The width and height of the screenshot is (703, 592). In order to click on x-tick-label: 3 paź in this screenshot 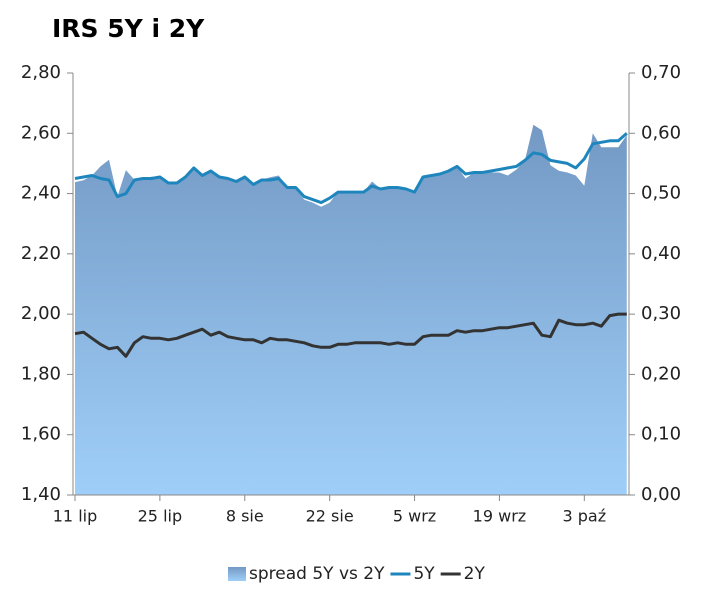, I will do `click(585, 516)`.